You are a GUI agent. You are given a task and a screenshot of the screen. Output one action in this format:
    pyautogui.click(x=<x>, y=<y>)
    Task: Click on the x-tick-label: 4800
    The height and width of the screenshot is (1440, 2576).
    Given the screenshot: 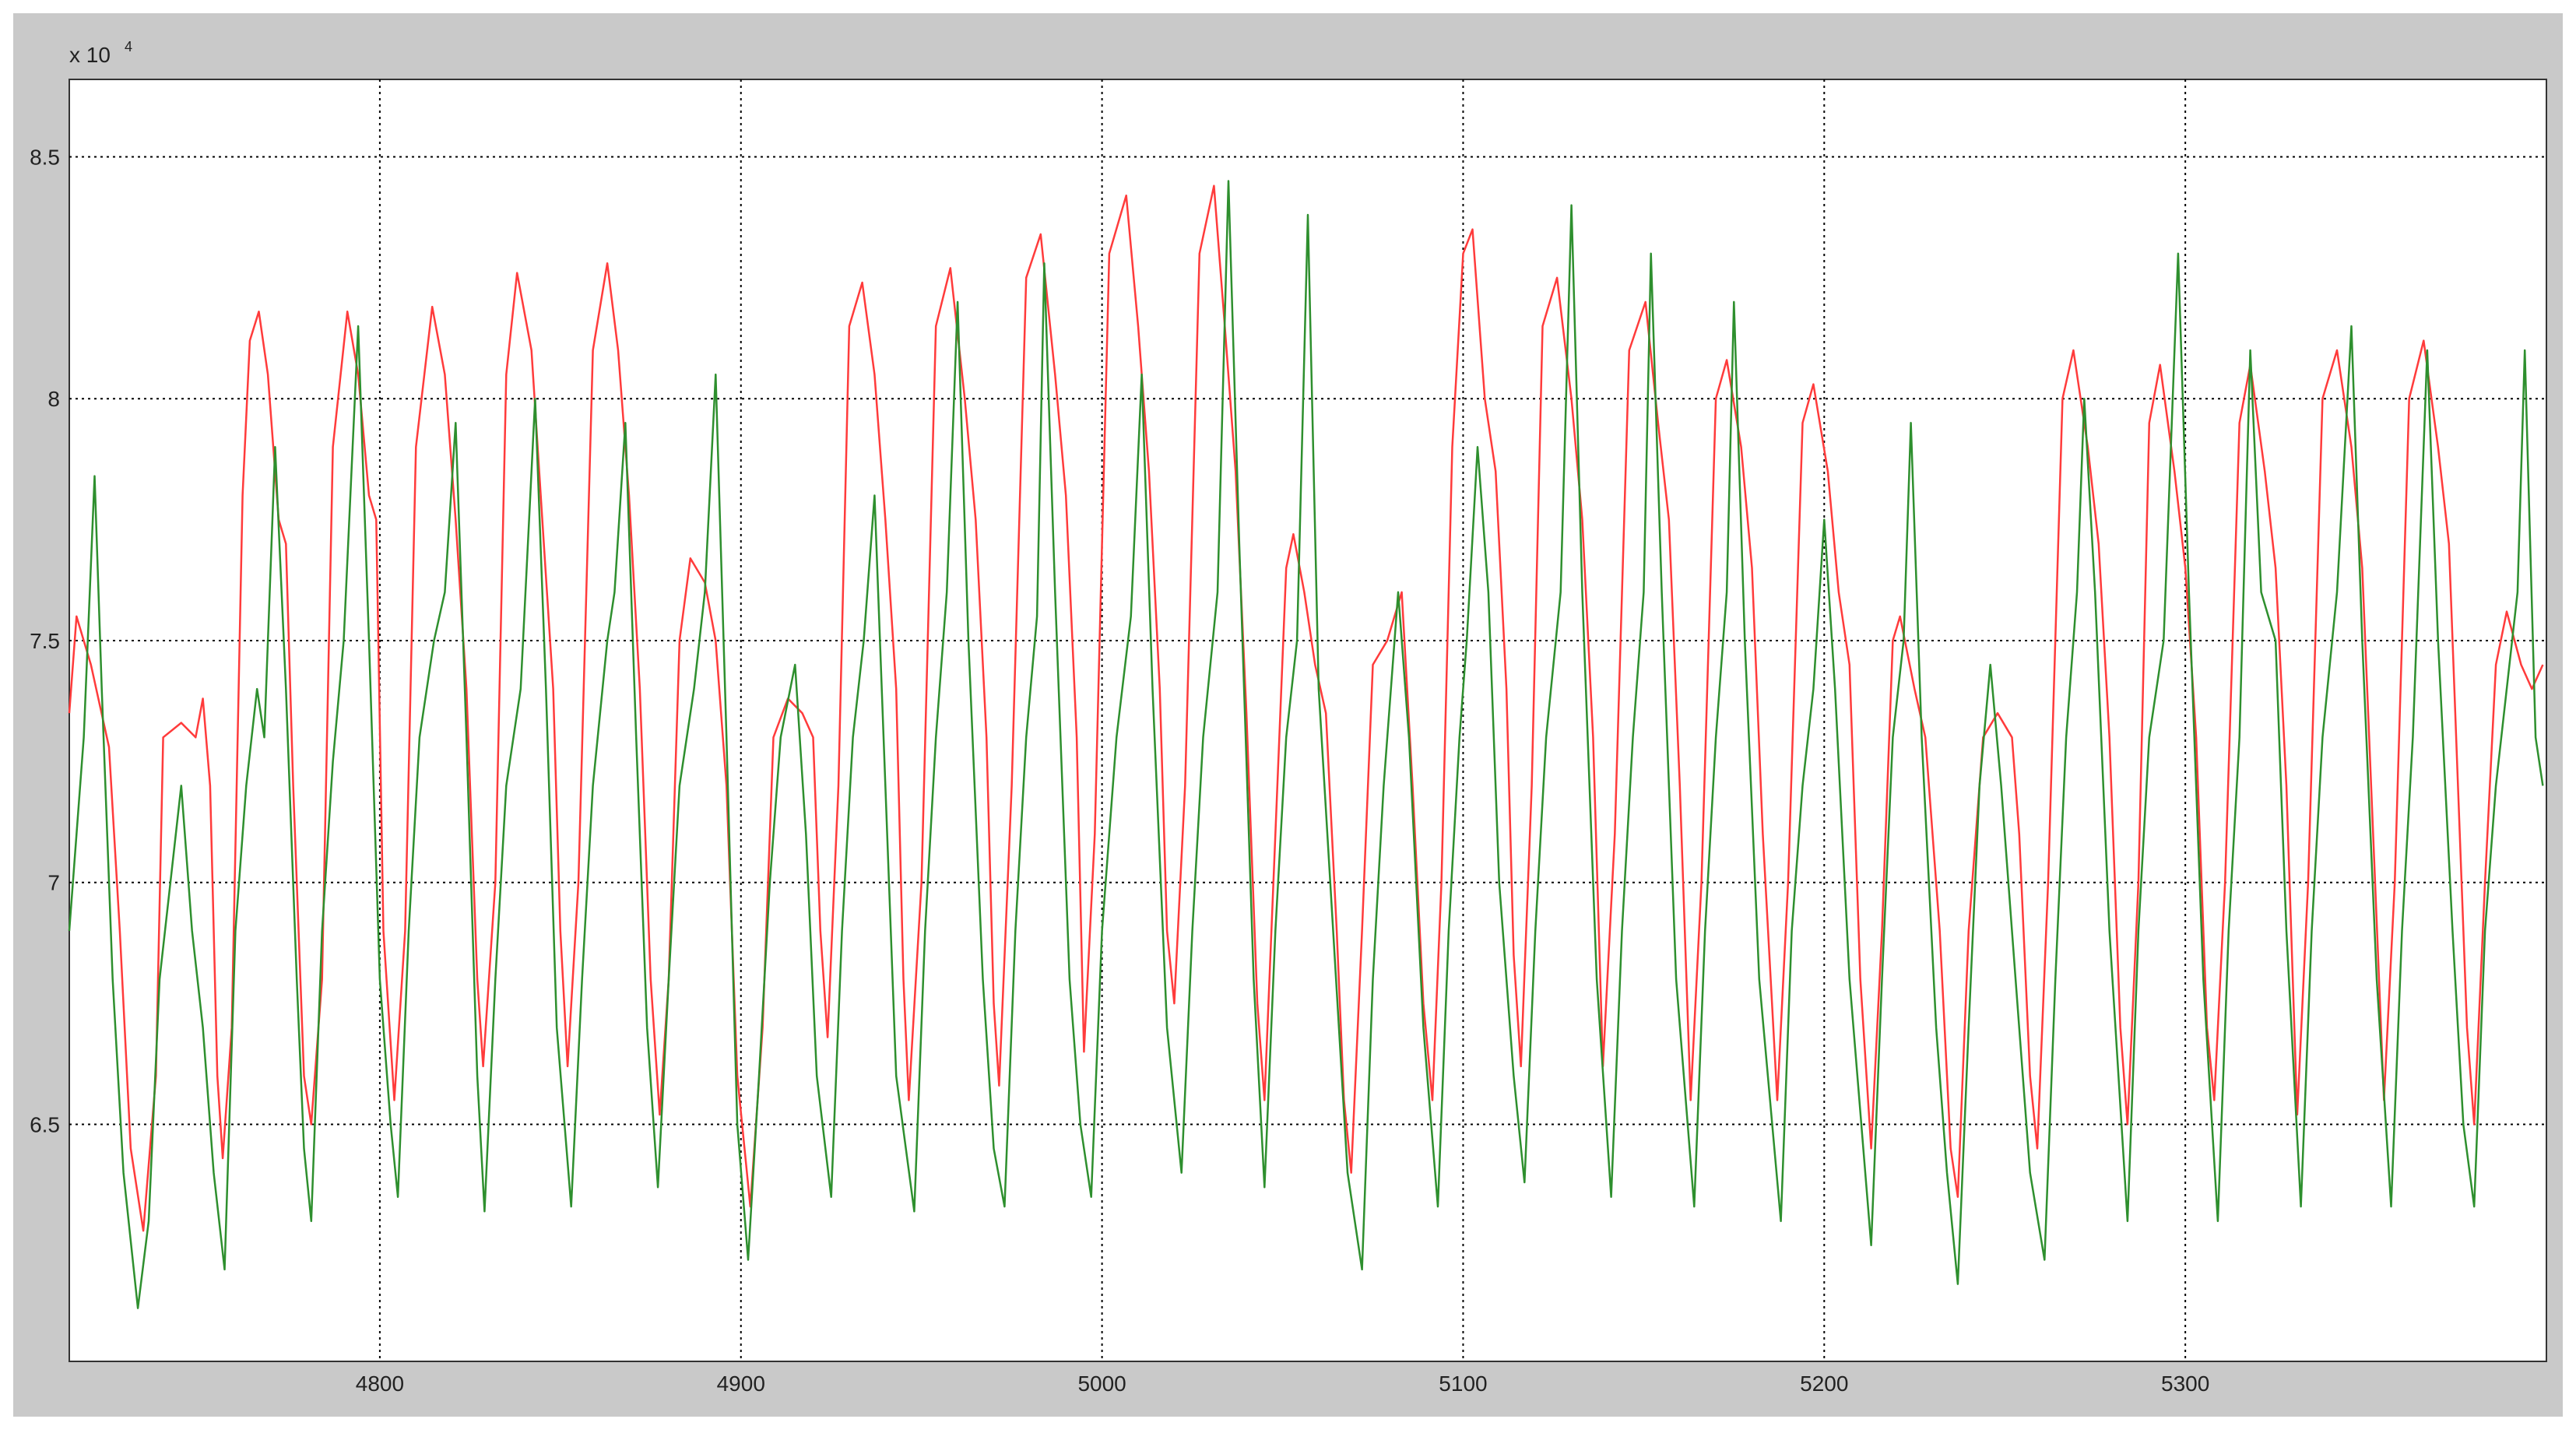 What is the action you would take?
    pyautogui.click(x=380, y=1384)
    